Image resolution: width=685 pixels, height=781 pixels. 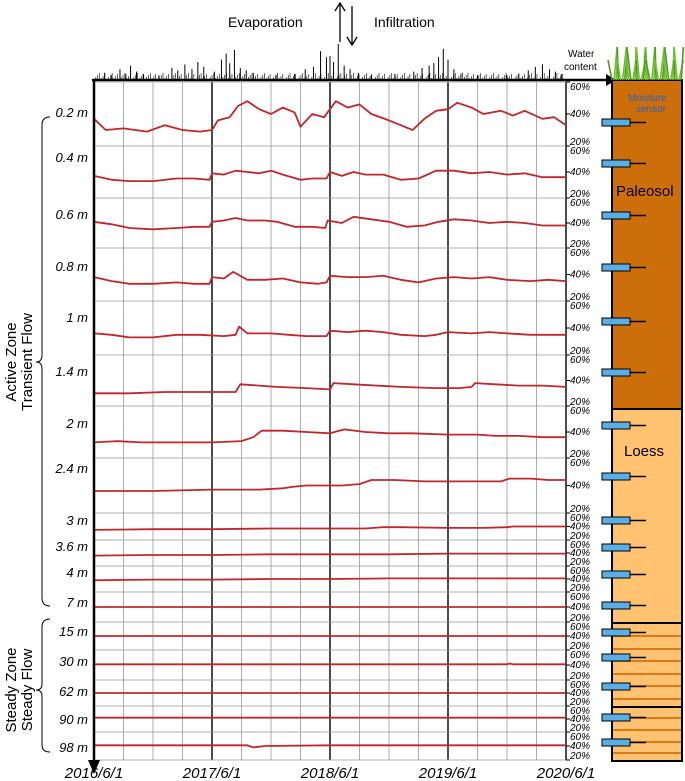 I want to click on depth-label: 4 m, so click(x=77, y=572).